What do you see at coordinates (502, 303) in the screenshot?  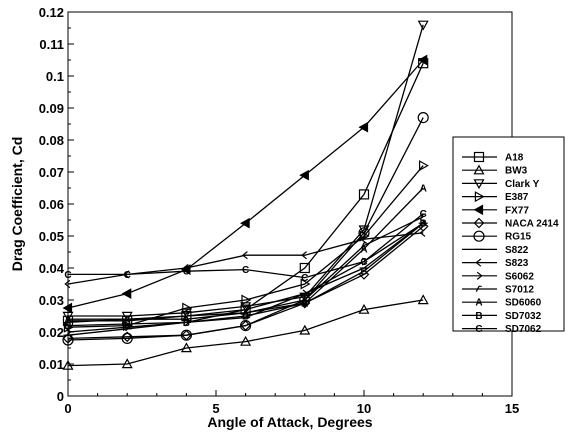 I see `legend-item: A SD6060` at bounding box center [502, 303].